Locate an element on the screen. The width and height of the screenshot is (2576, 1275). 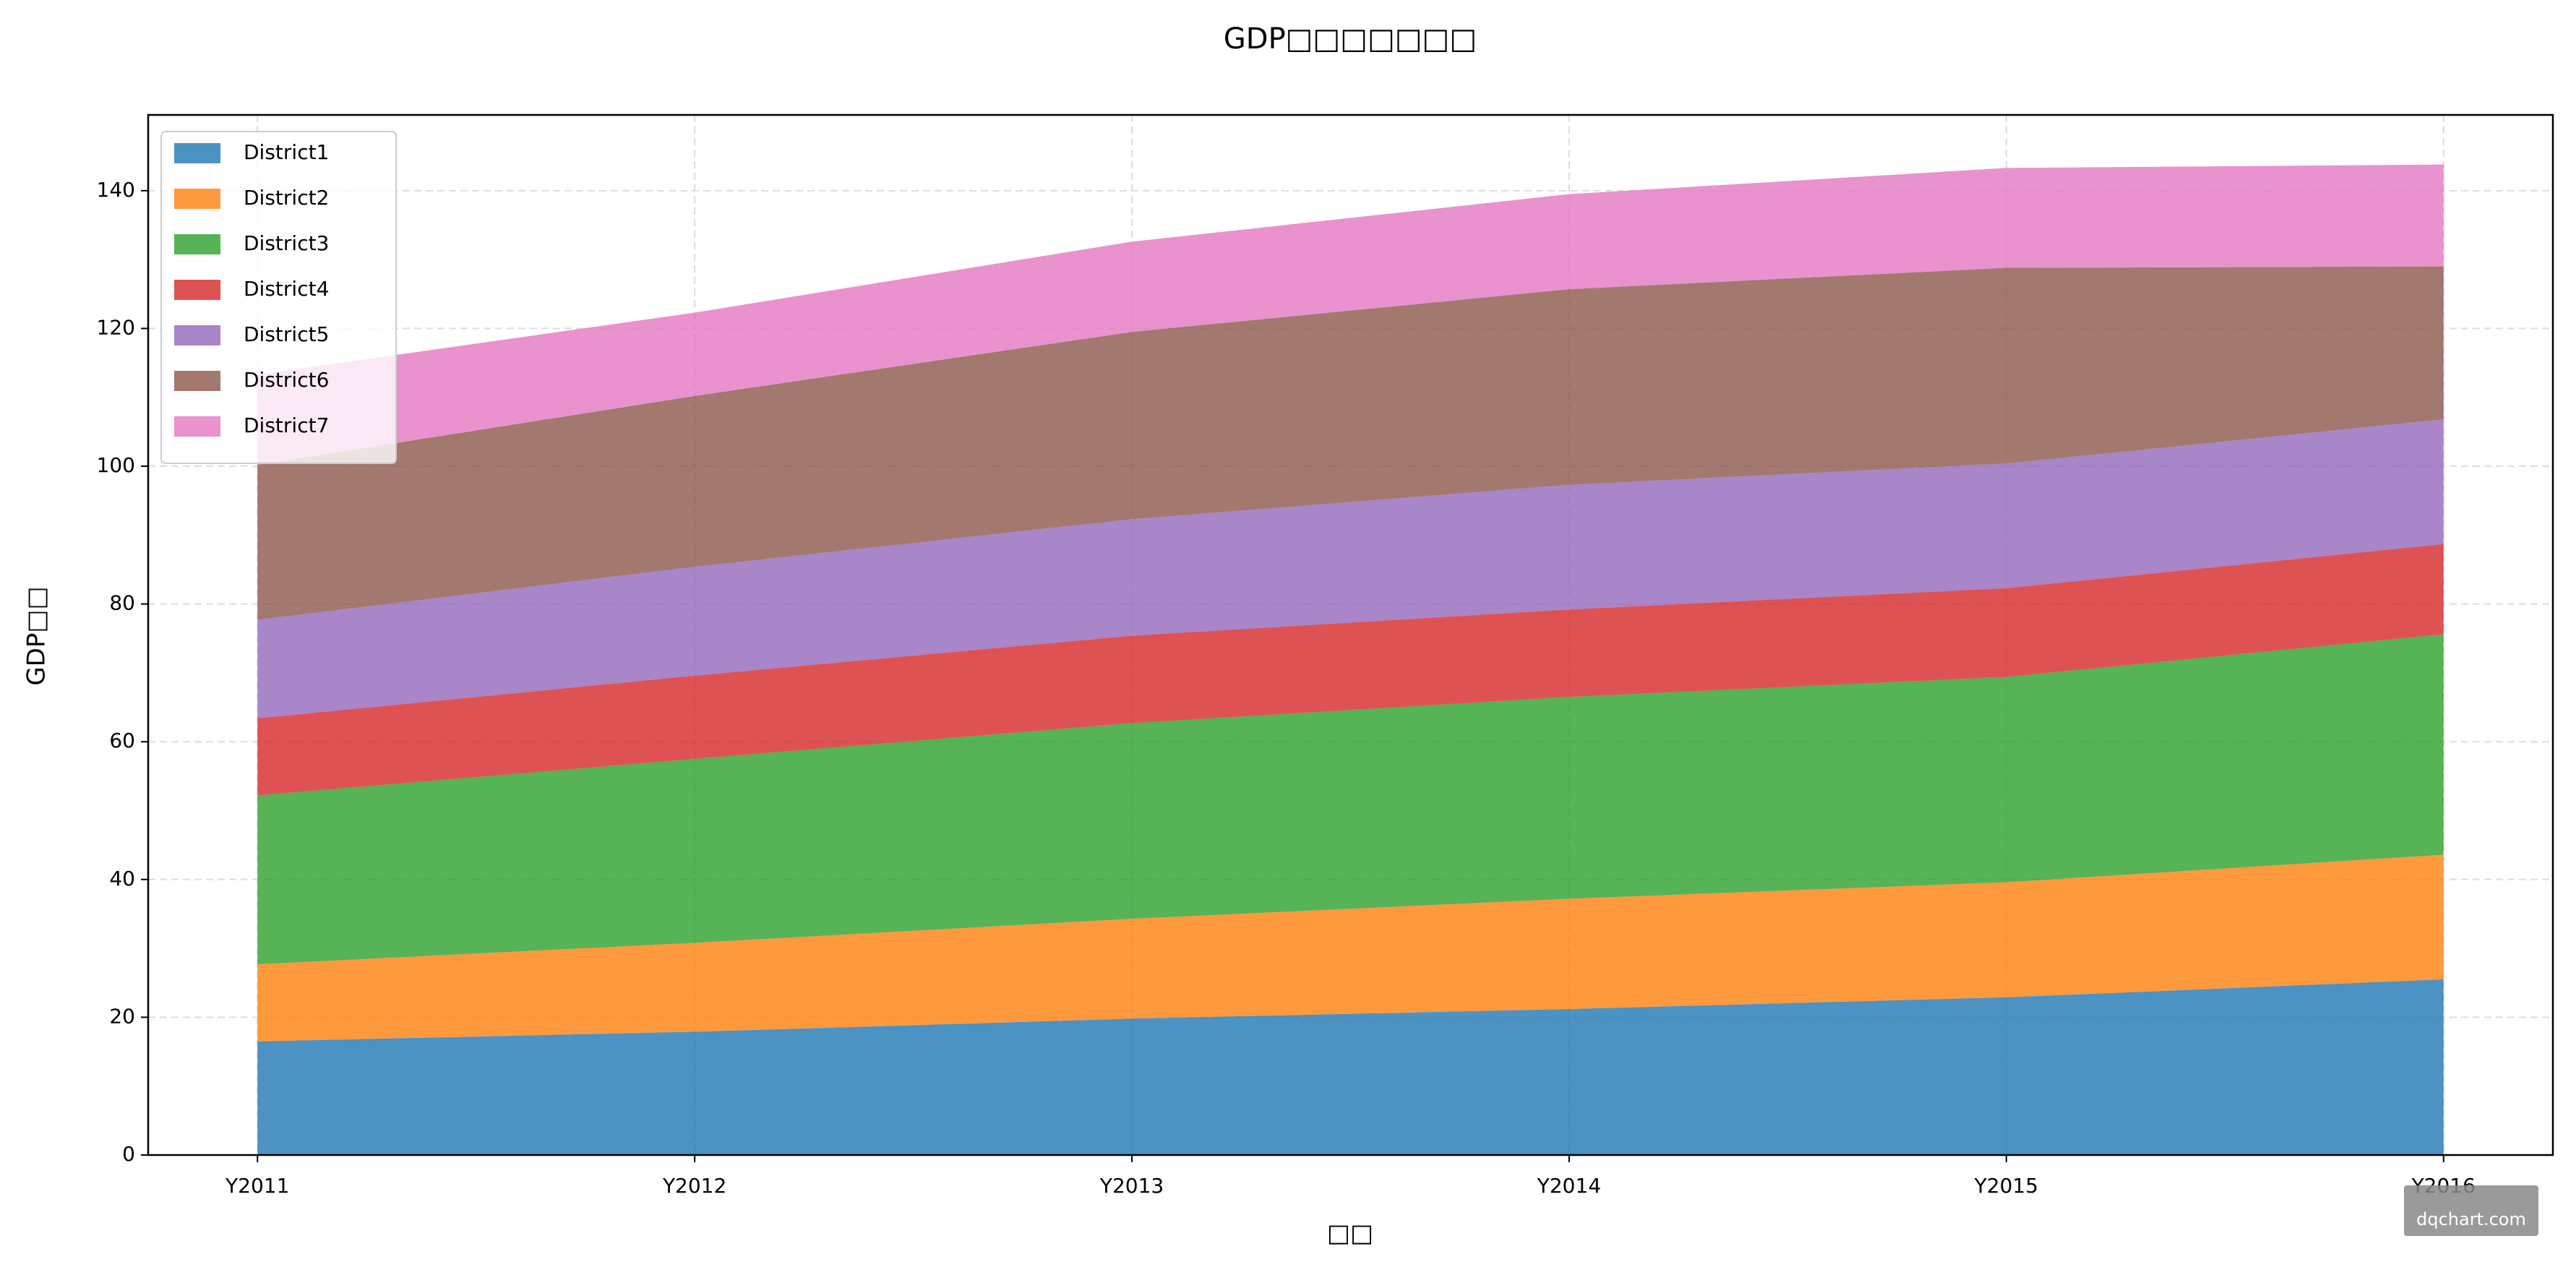
x-axis-label: □□ is located at coordinates (1350, 1233).